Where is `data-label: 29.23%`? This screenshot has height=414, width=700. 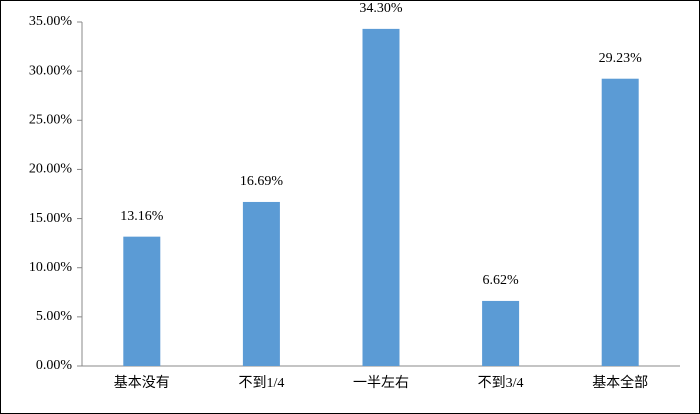
data-label: 29.23% is located at coordinates (621, 58).